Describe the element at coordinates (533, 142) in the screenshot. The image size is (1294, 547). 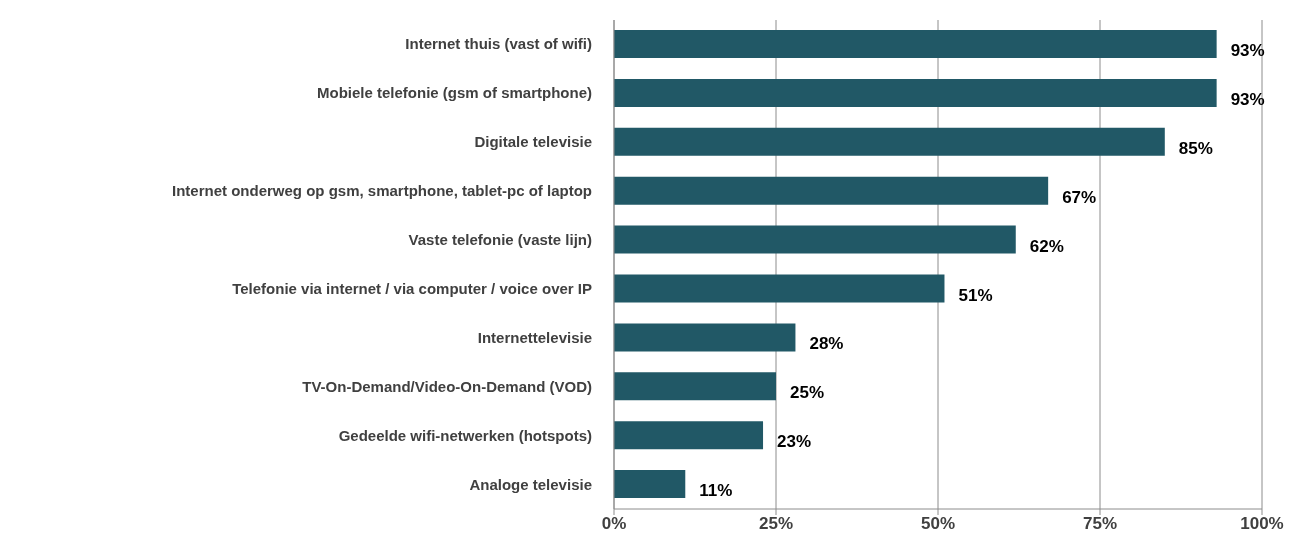
I see `y-tick-label: Digitale televisie` at that location.